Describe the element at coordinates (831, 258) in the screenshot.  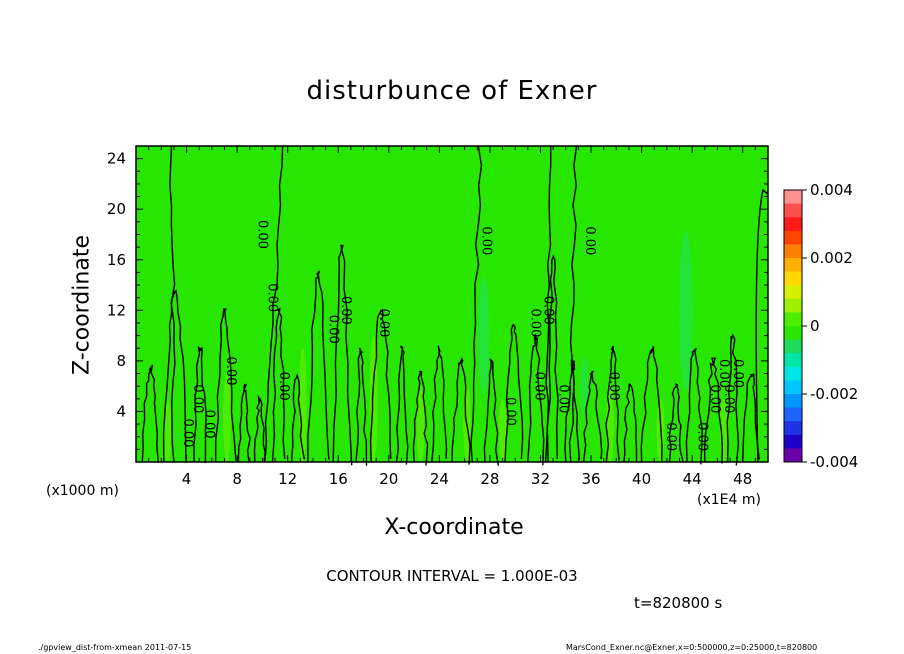
I see `colorbar-tick-label: 0.002` at that location.